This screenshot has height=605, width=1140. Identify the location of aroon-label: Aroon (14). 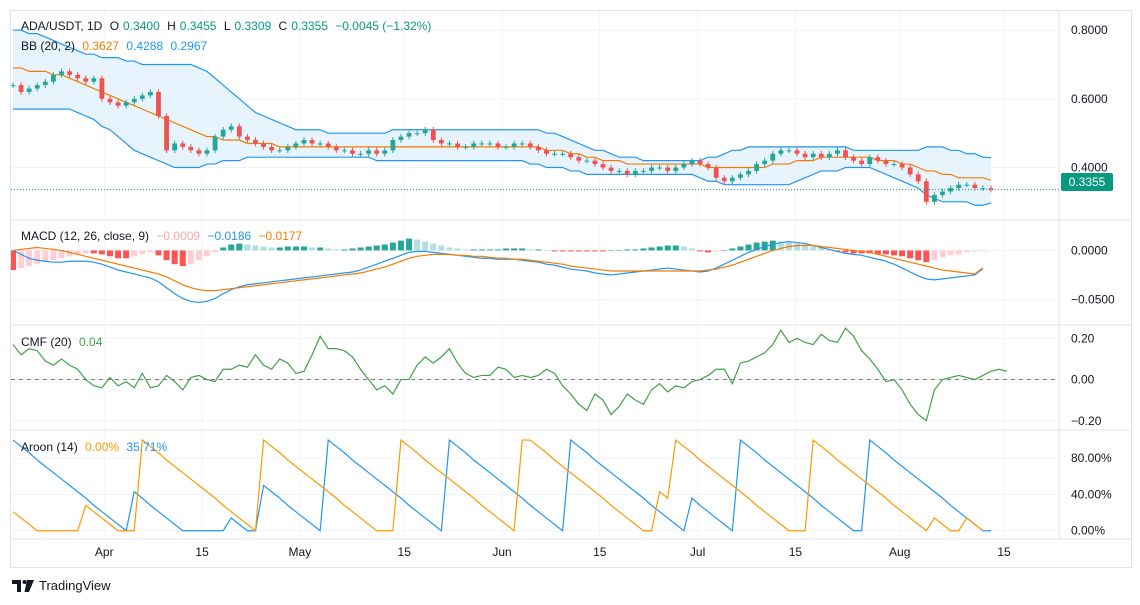
(49, 447).